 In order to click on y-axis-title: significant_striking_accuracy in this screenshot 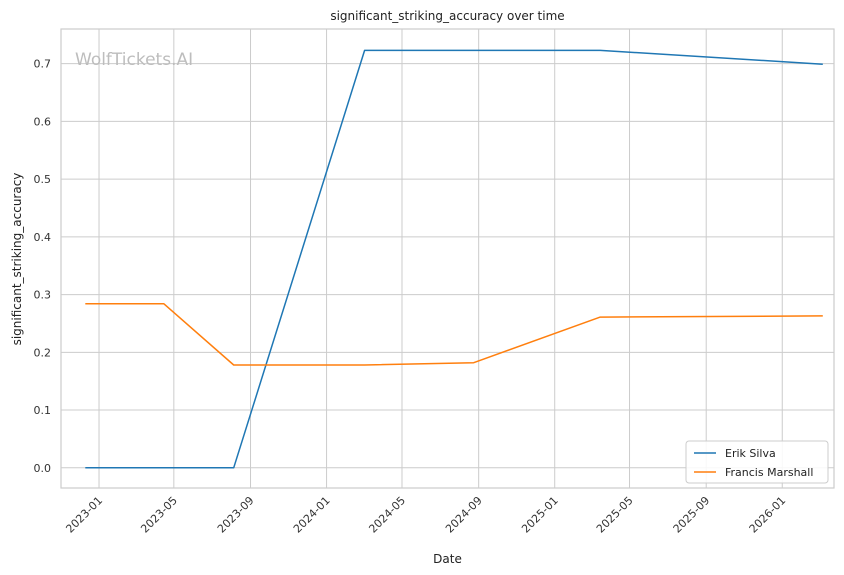, I will do `click(17, 259)`.